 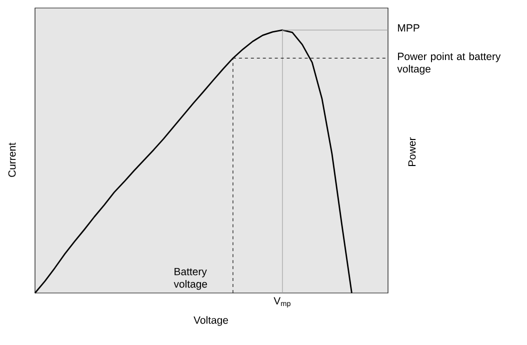 What do you see at coordinates (409, 28) in the screenshot?
I see `ref-line-label: MPP` at bounding box center [409, 28].